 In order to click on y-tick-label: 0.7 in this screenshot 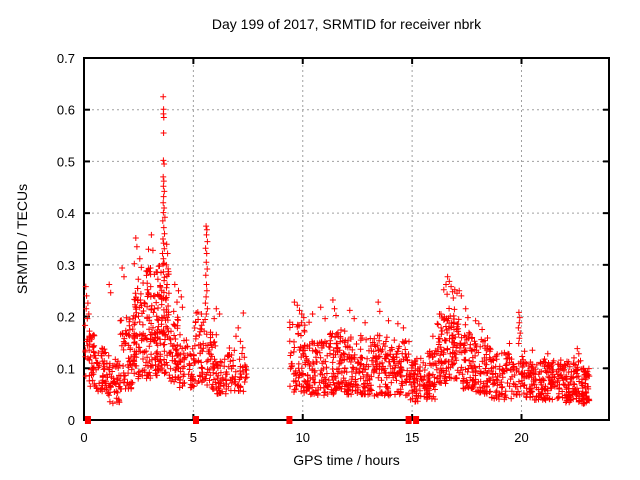, I will do `click(66, 58)`.